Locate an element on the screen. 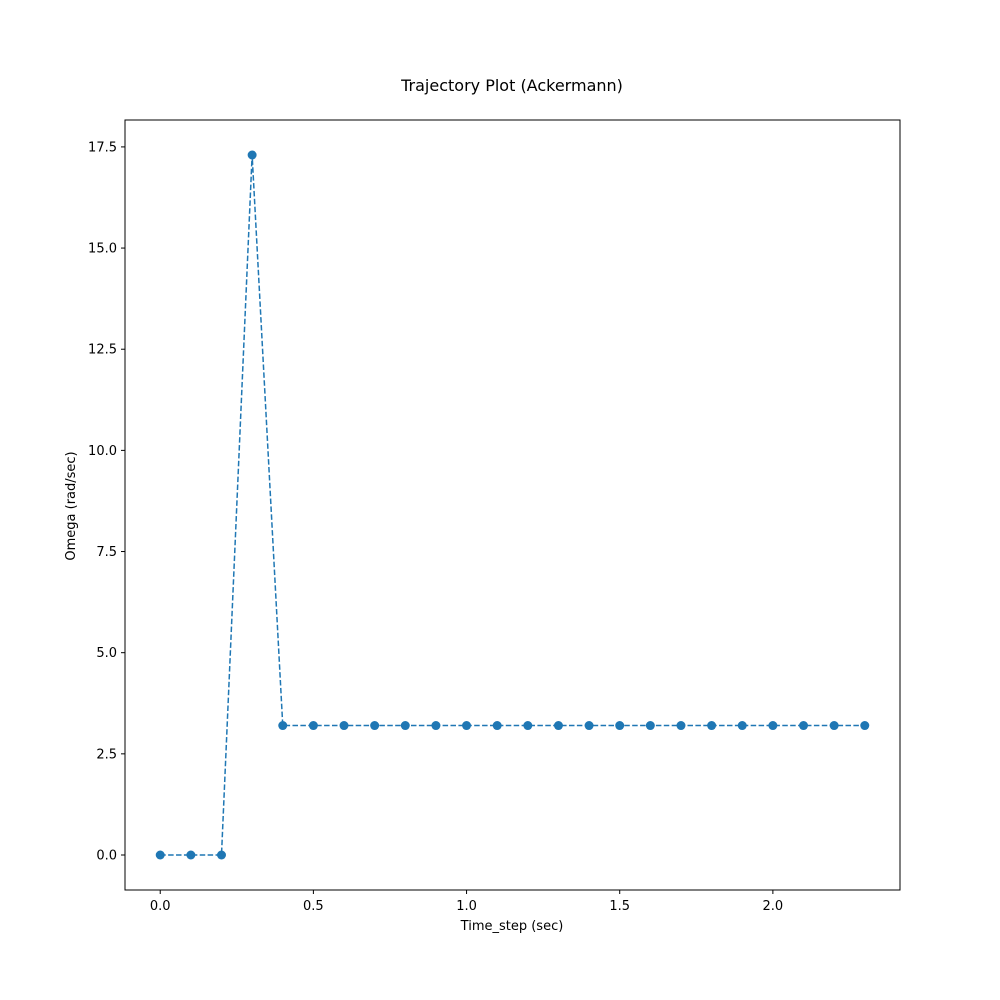 Image resolution: width=1000 pixels, height=1000 pixels. y-axis-label: Omega (rad/sec) is located at coordinates (71, 505).